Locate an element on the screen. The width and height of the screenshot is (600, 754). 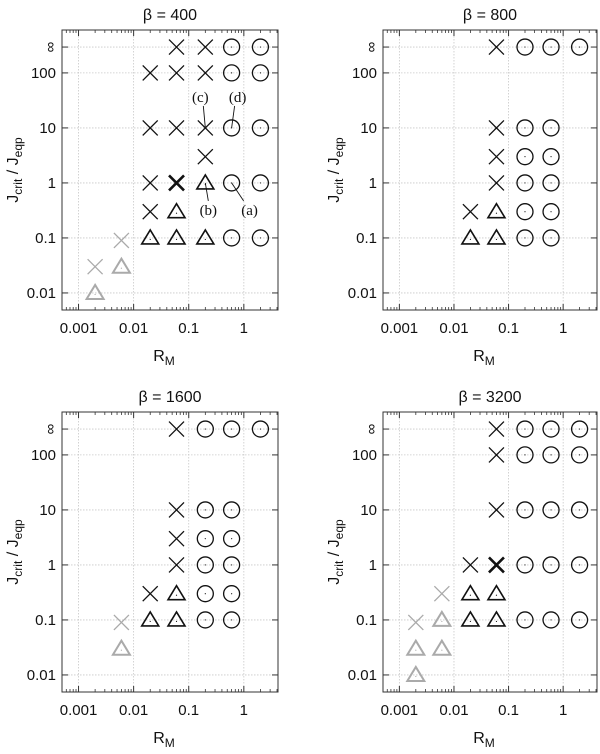
x-tick-label: 0.01 is located at coordinates (133, 710).